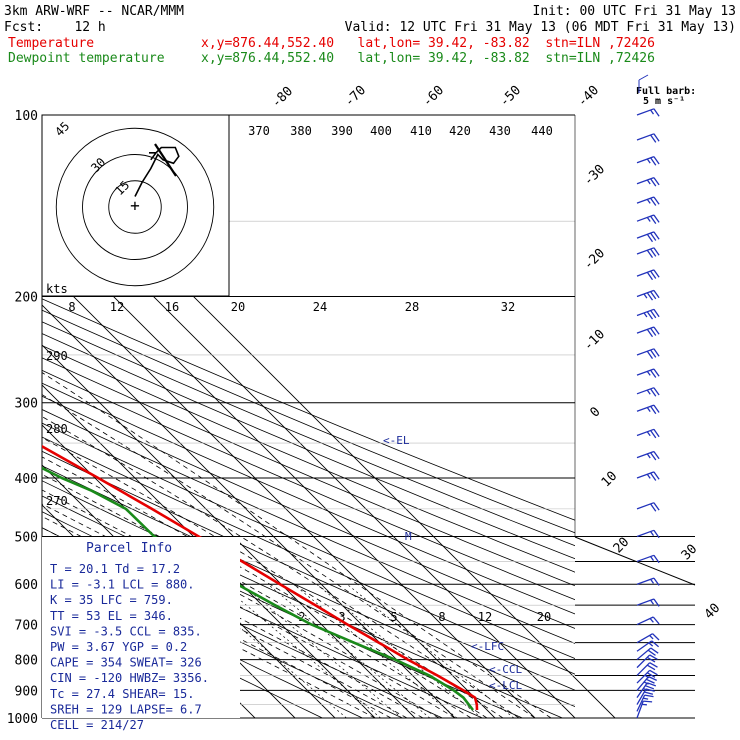  What do you see at coordinates (381, 131) in the screenshot?
I see `theta-top-label-400: 400` at bounding box center [381, 131].